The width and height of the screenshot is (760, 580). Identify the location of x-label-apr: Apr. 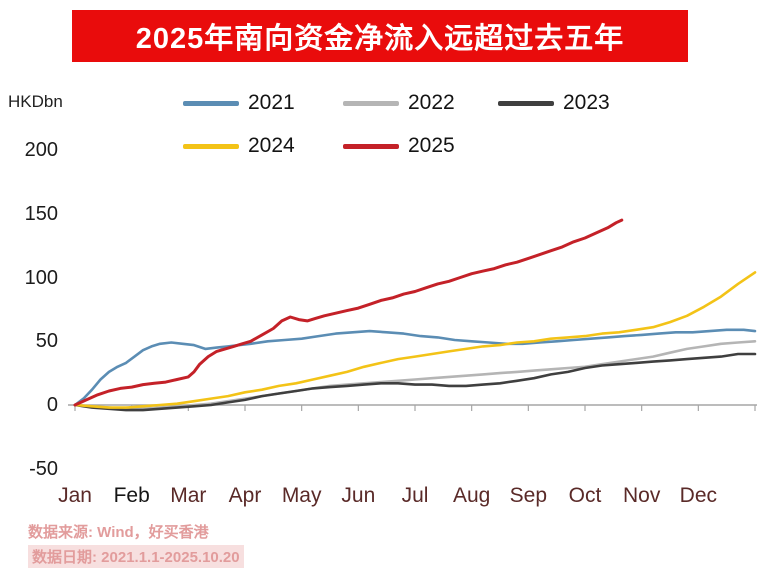
(245, 495).